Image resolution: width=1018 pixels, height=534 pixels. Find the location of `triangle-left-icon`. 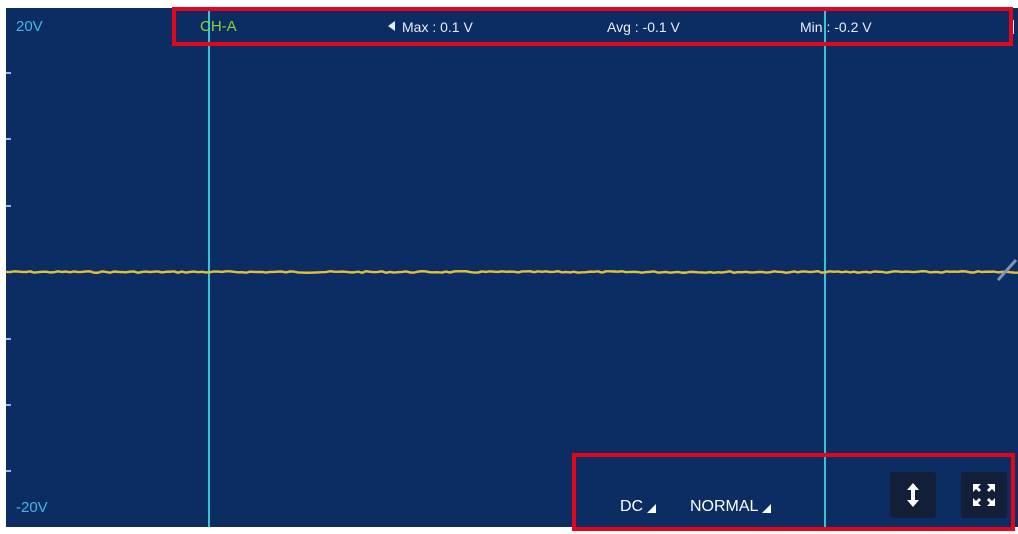

triangle-left-icon is located at coordinates (391, 26).